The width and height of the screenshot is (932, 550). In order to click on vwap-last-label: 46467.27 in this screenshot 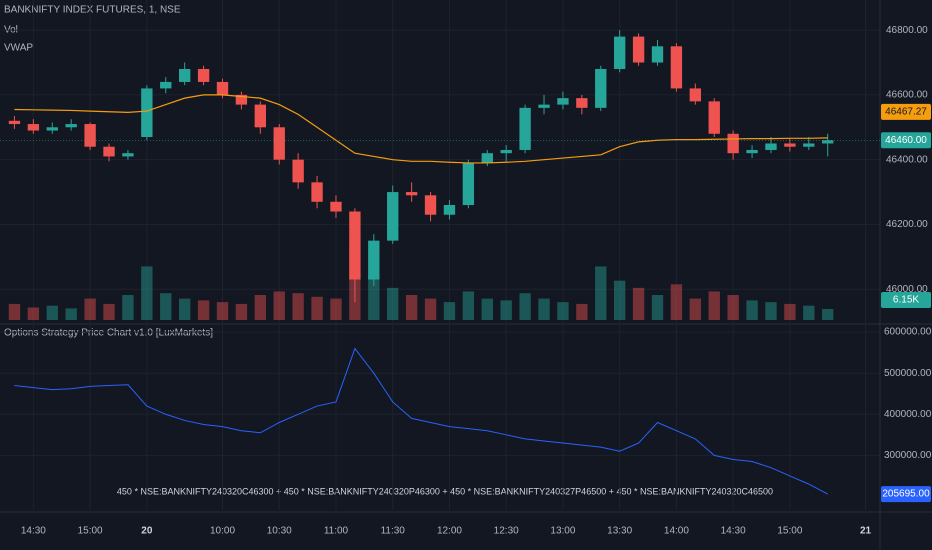, I will do `click(906, 112)`.